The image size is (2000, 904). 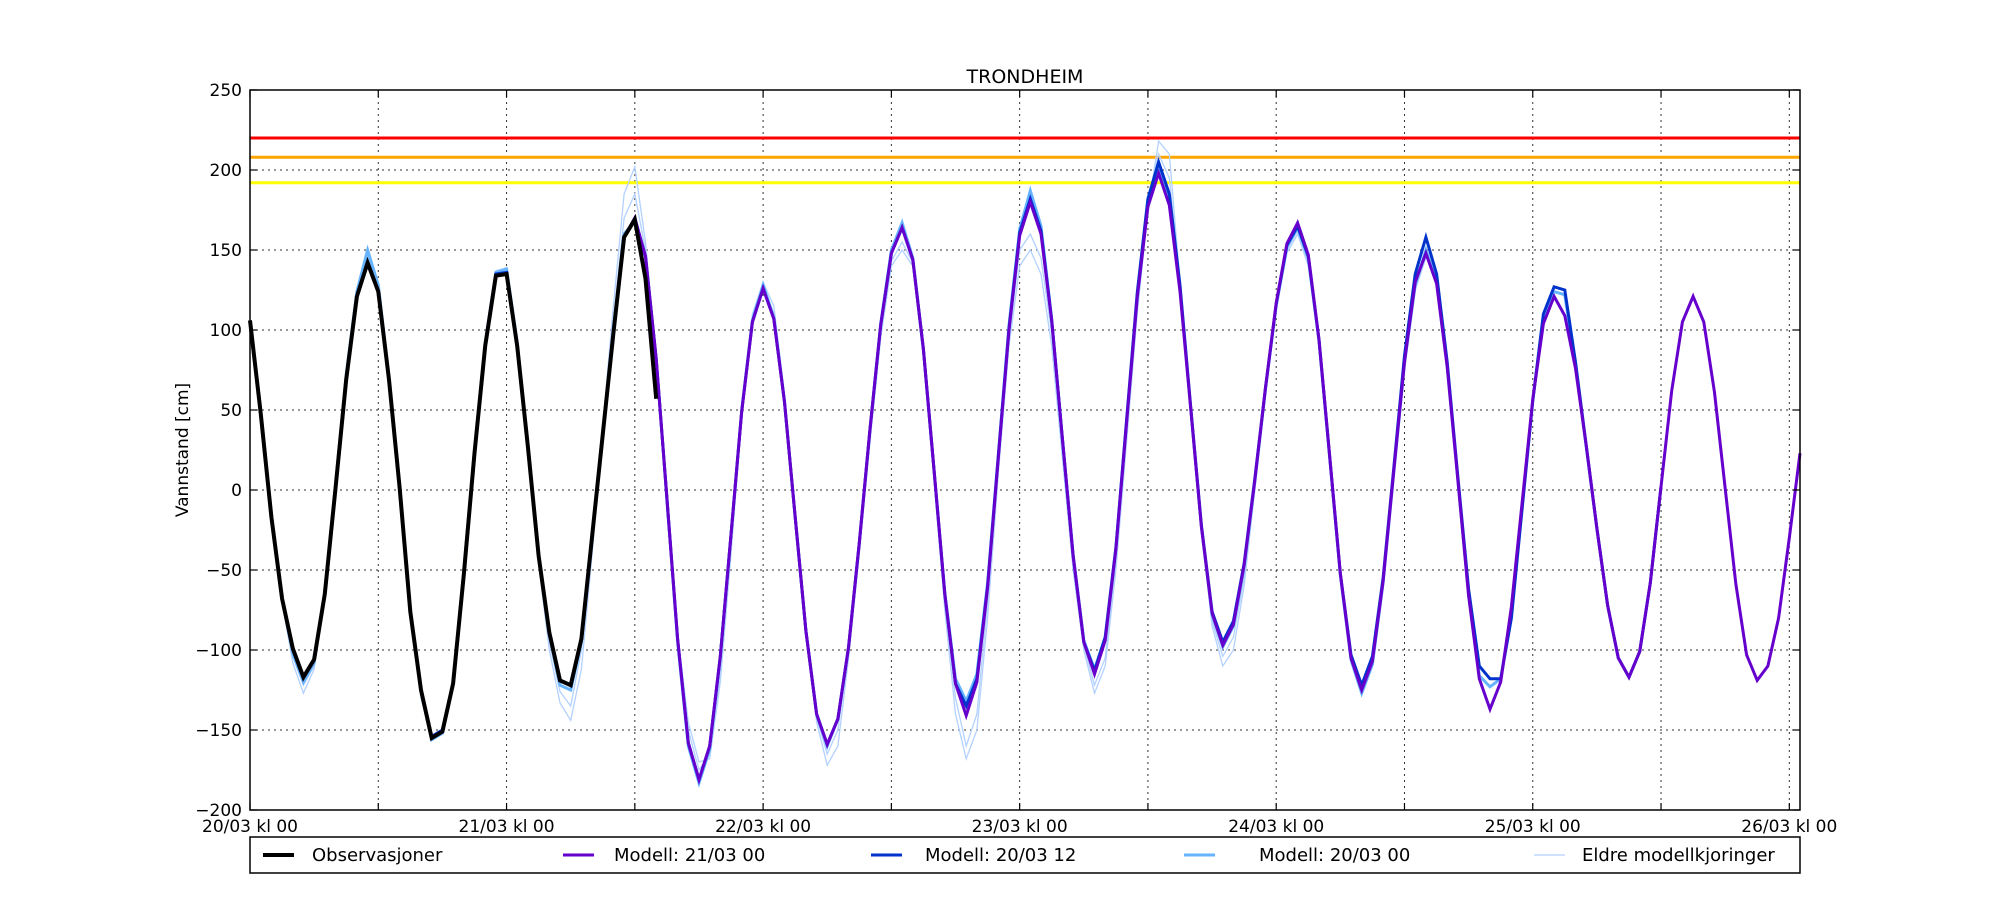 What do you see at coordinates (226, 91) in the screenshot?
I see `y-tick-label: 250` at bounding box center [226, 91].